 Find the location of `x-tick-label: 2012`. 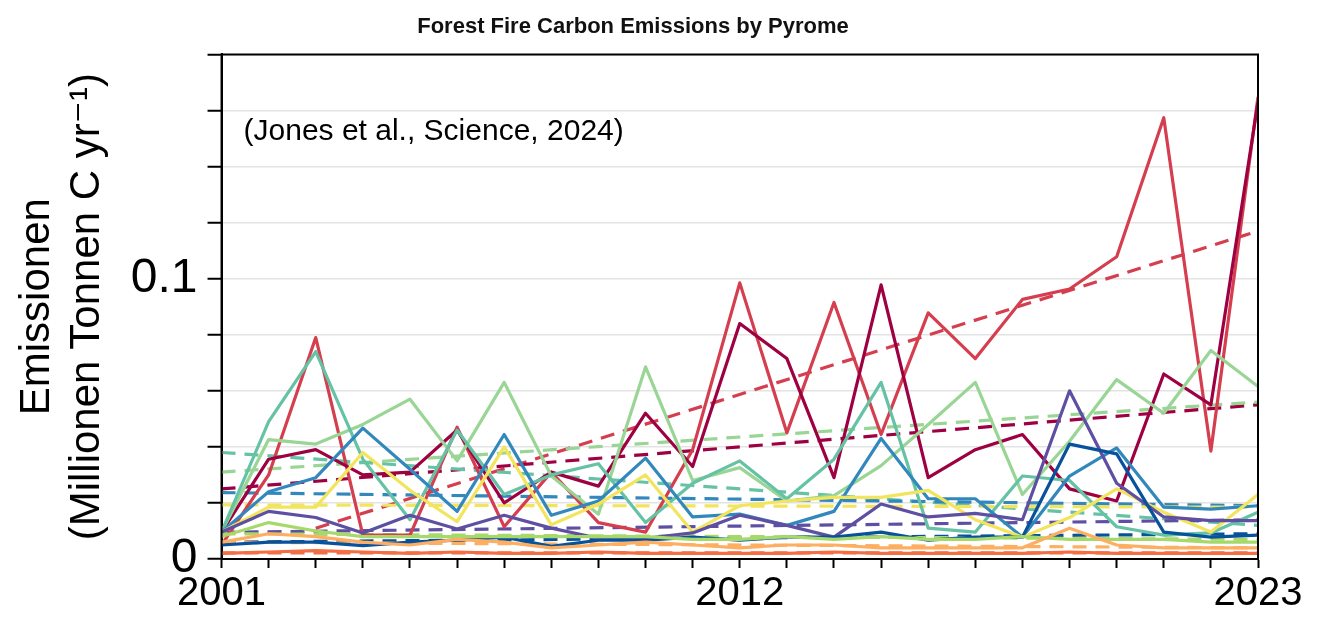

x-tick-label: 2012 is located at coordinates (740, 591).